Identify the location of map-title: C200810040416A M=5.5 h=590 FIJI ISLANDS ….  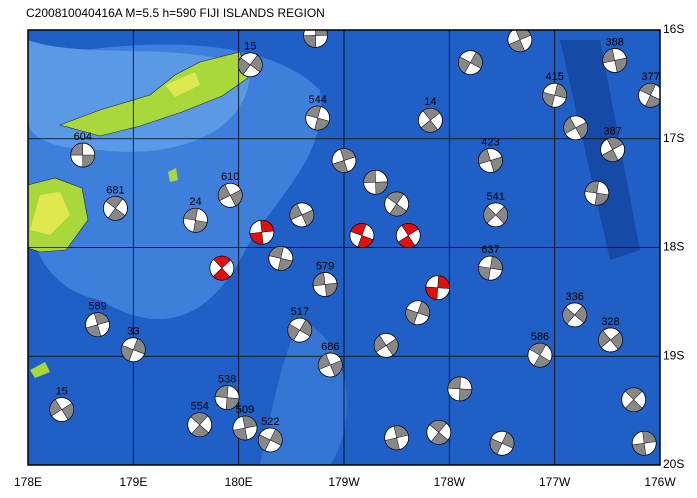
(175, 13).